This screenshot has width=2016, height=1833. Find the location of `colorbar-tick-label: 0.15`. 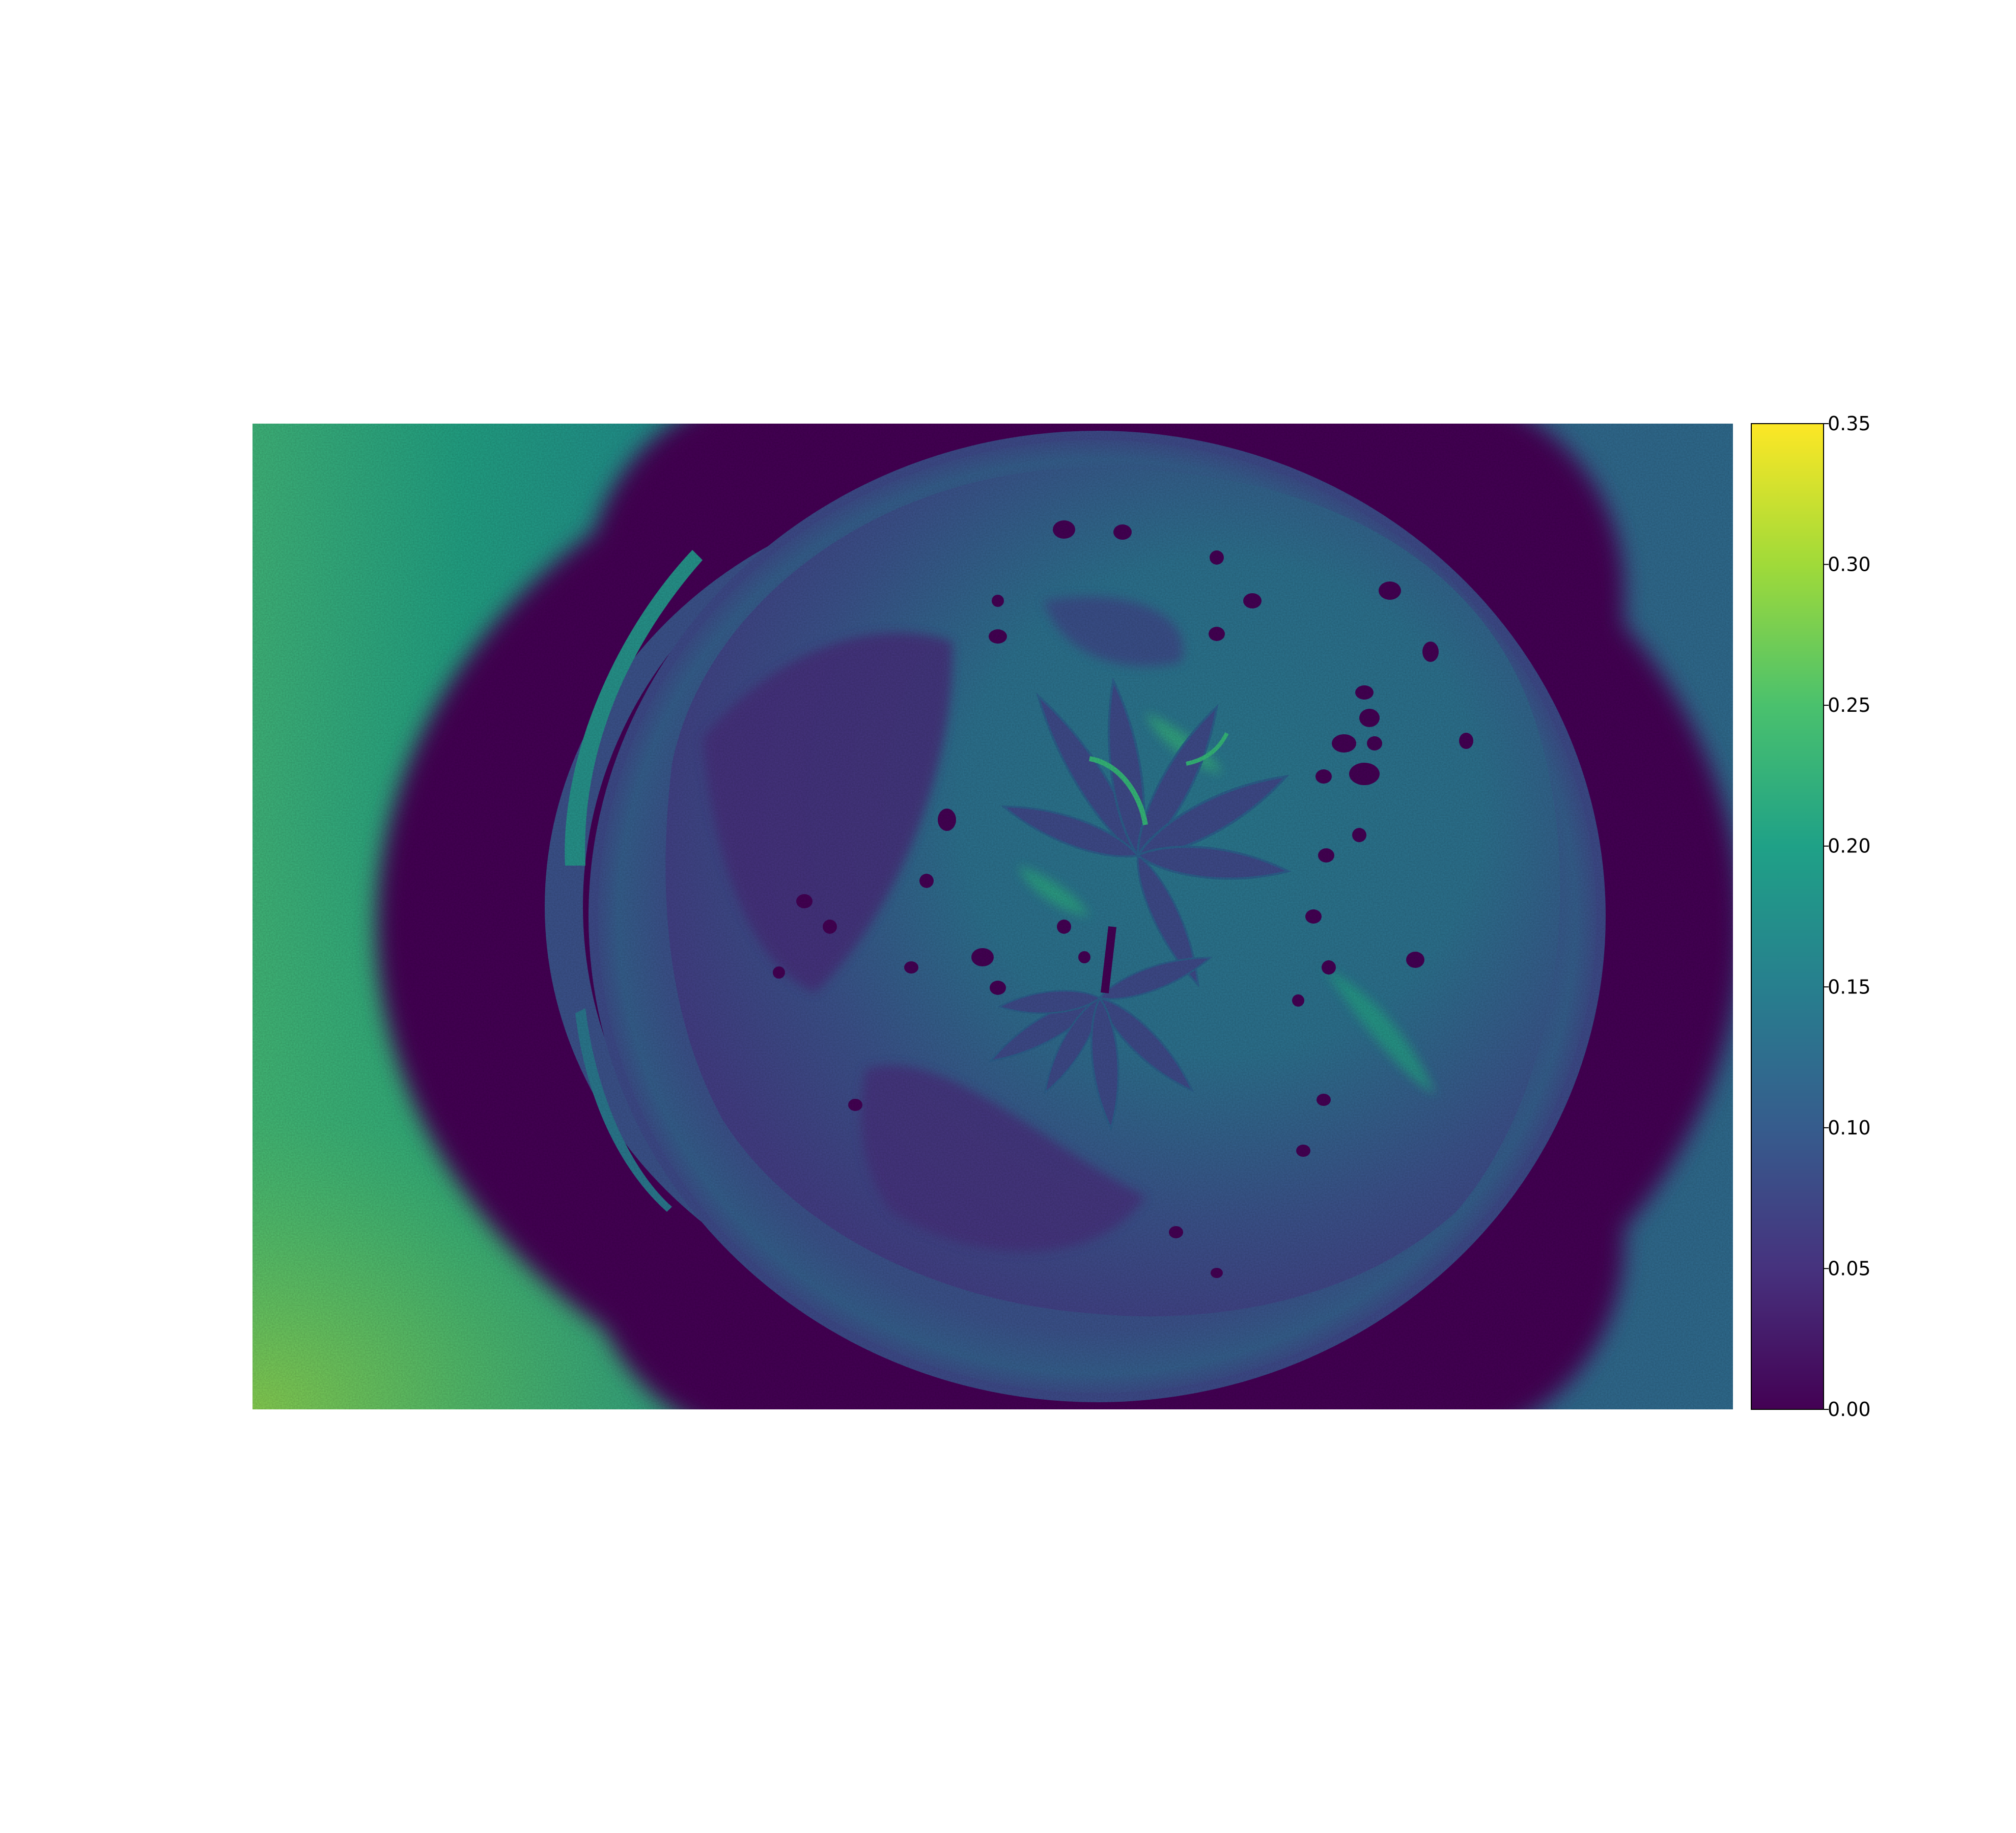

colorbar-tick-label: 0.15 is located at coordinates (1849, 987).